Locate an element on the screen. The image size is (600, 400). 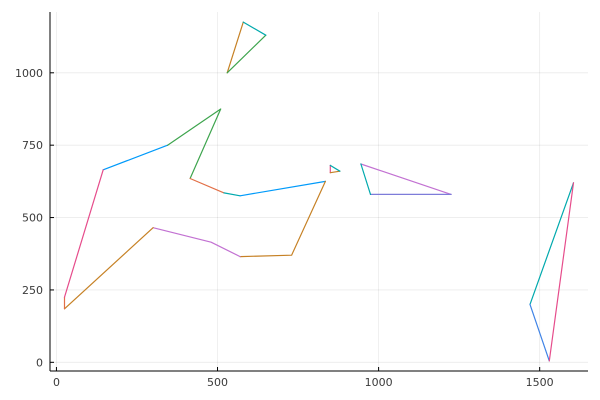
y-tick-label-2: 500 is located at coordinates (32, 218).